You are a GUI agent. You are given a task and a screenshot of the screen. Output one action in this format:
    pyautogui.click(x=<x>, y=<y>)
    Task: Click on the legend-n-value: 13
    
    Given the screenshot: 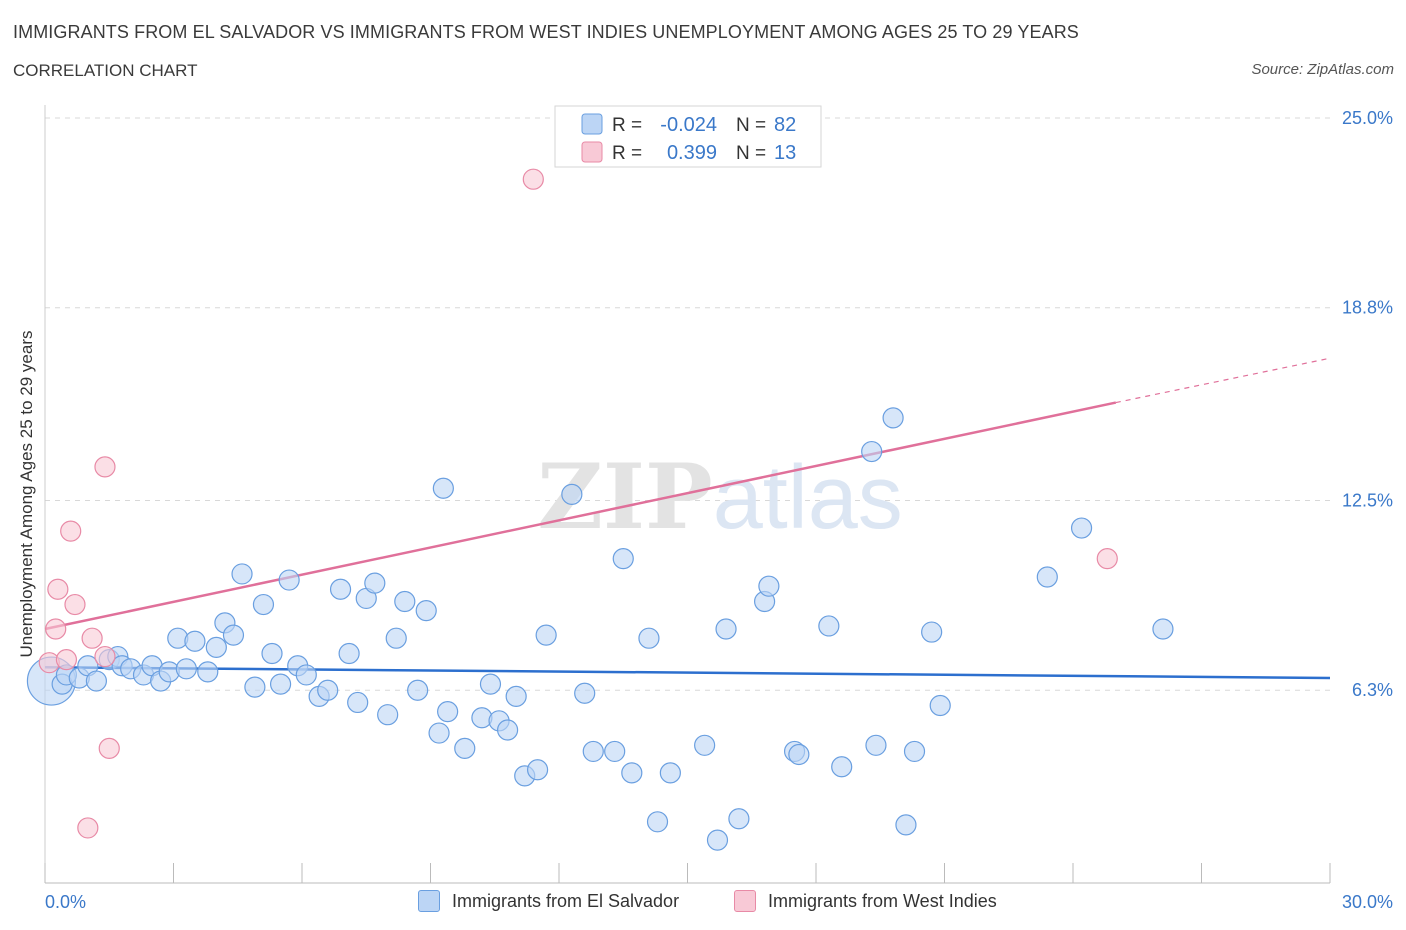 What is the action you would take?
    pyautogui.click(x=785, y=153)
    